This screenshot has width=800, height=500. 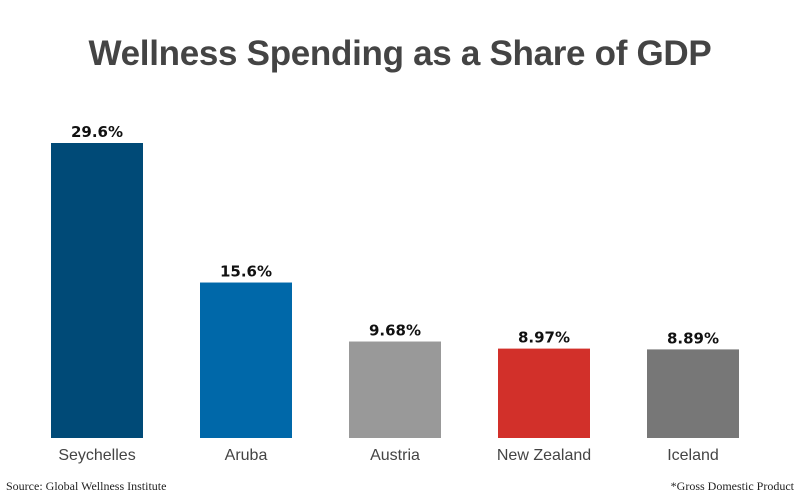 What do you see at coordinates (693, 393) in the screenshot?
I see `bar-iceland` at bounding box center [693, 393].